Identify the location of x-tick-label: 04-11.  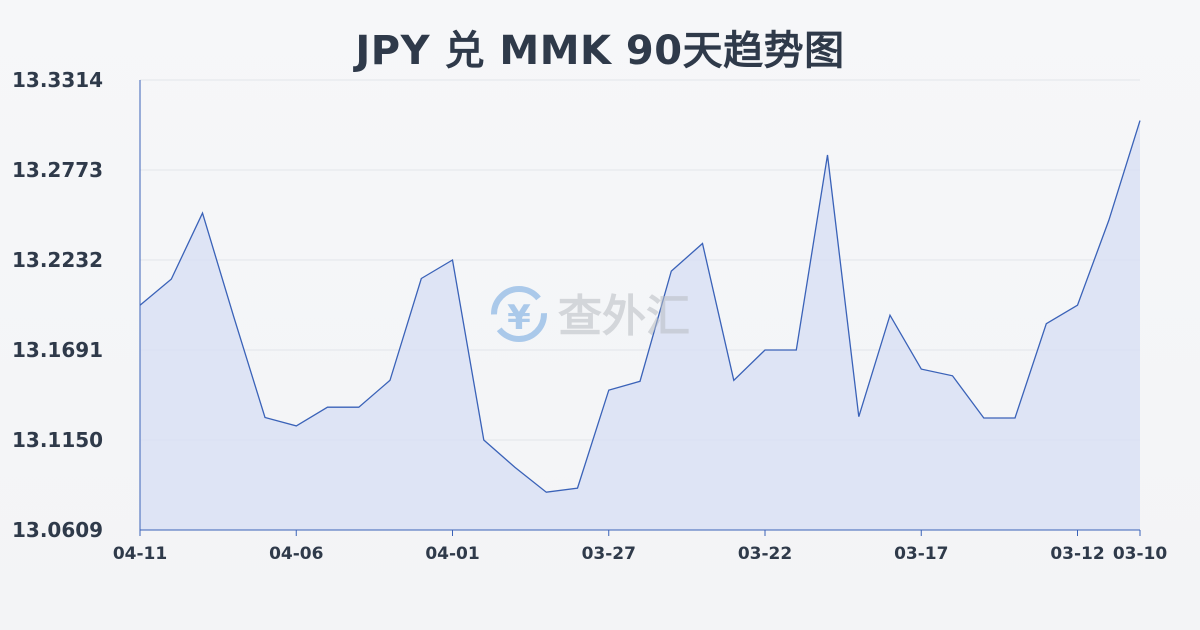
(140, 554).